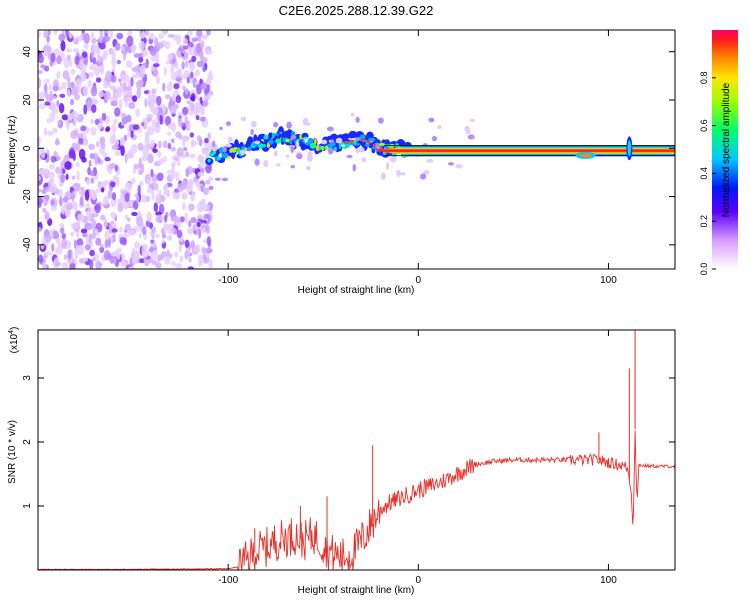  I want to click on track-core, so click(374, 145).